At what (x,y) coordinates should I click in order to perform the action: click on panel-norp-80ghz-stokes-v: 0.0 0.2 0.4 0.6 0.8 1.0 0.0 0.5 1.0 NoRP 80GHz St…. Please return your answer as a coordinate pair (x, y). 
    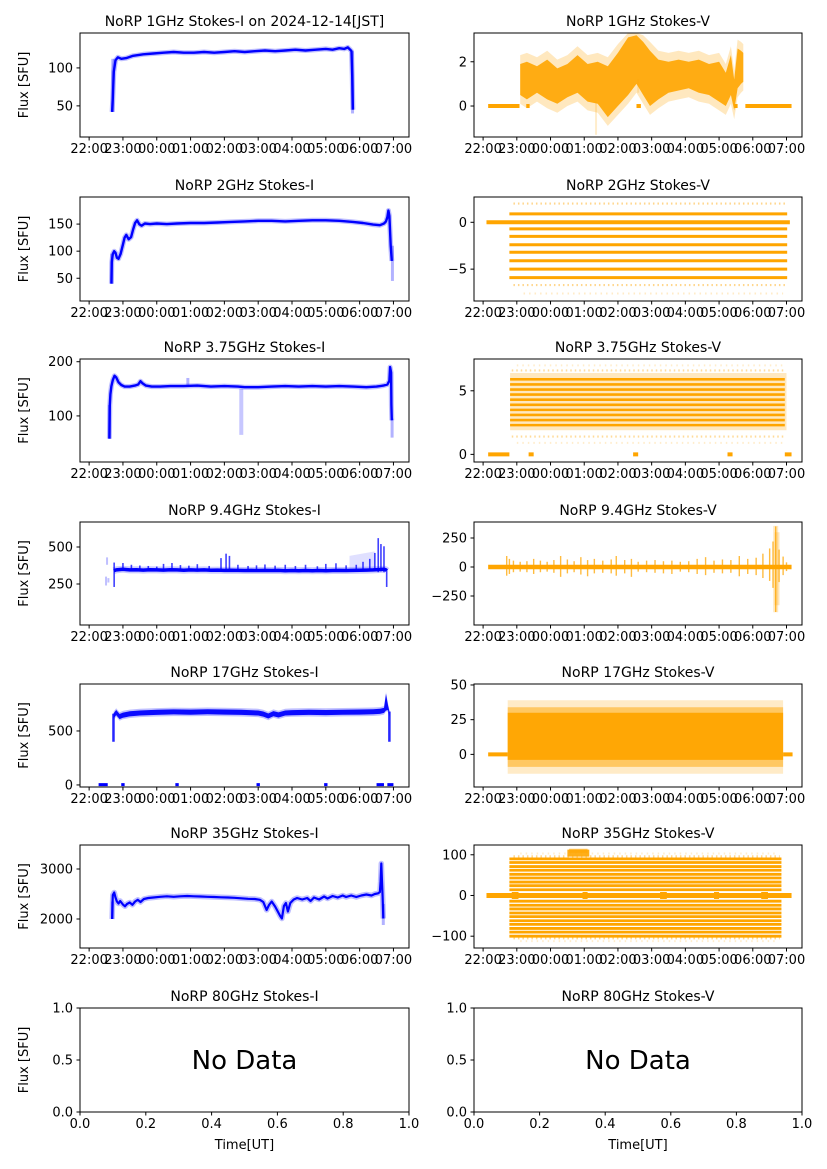
    Looking at the image, I should click on (629, 1071).